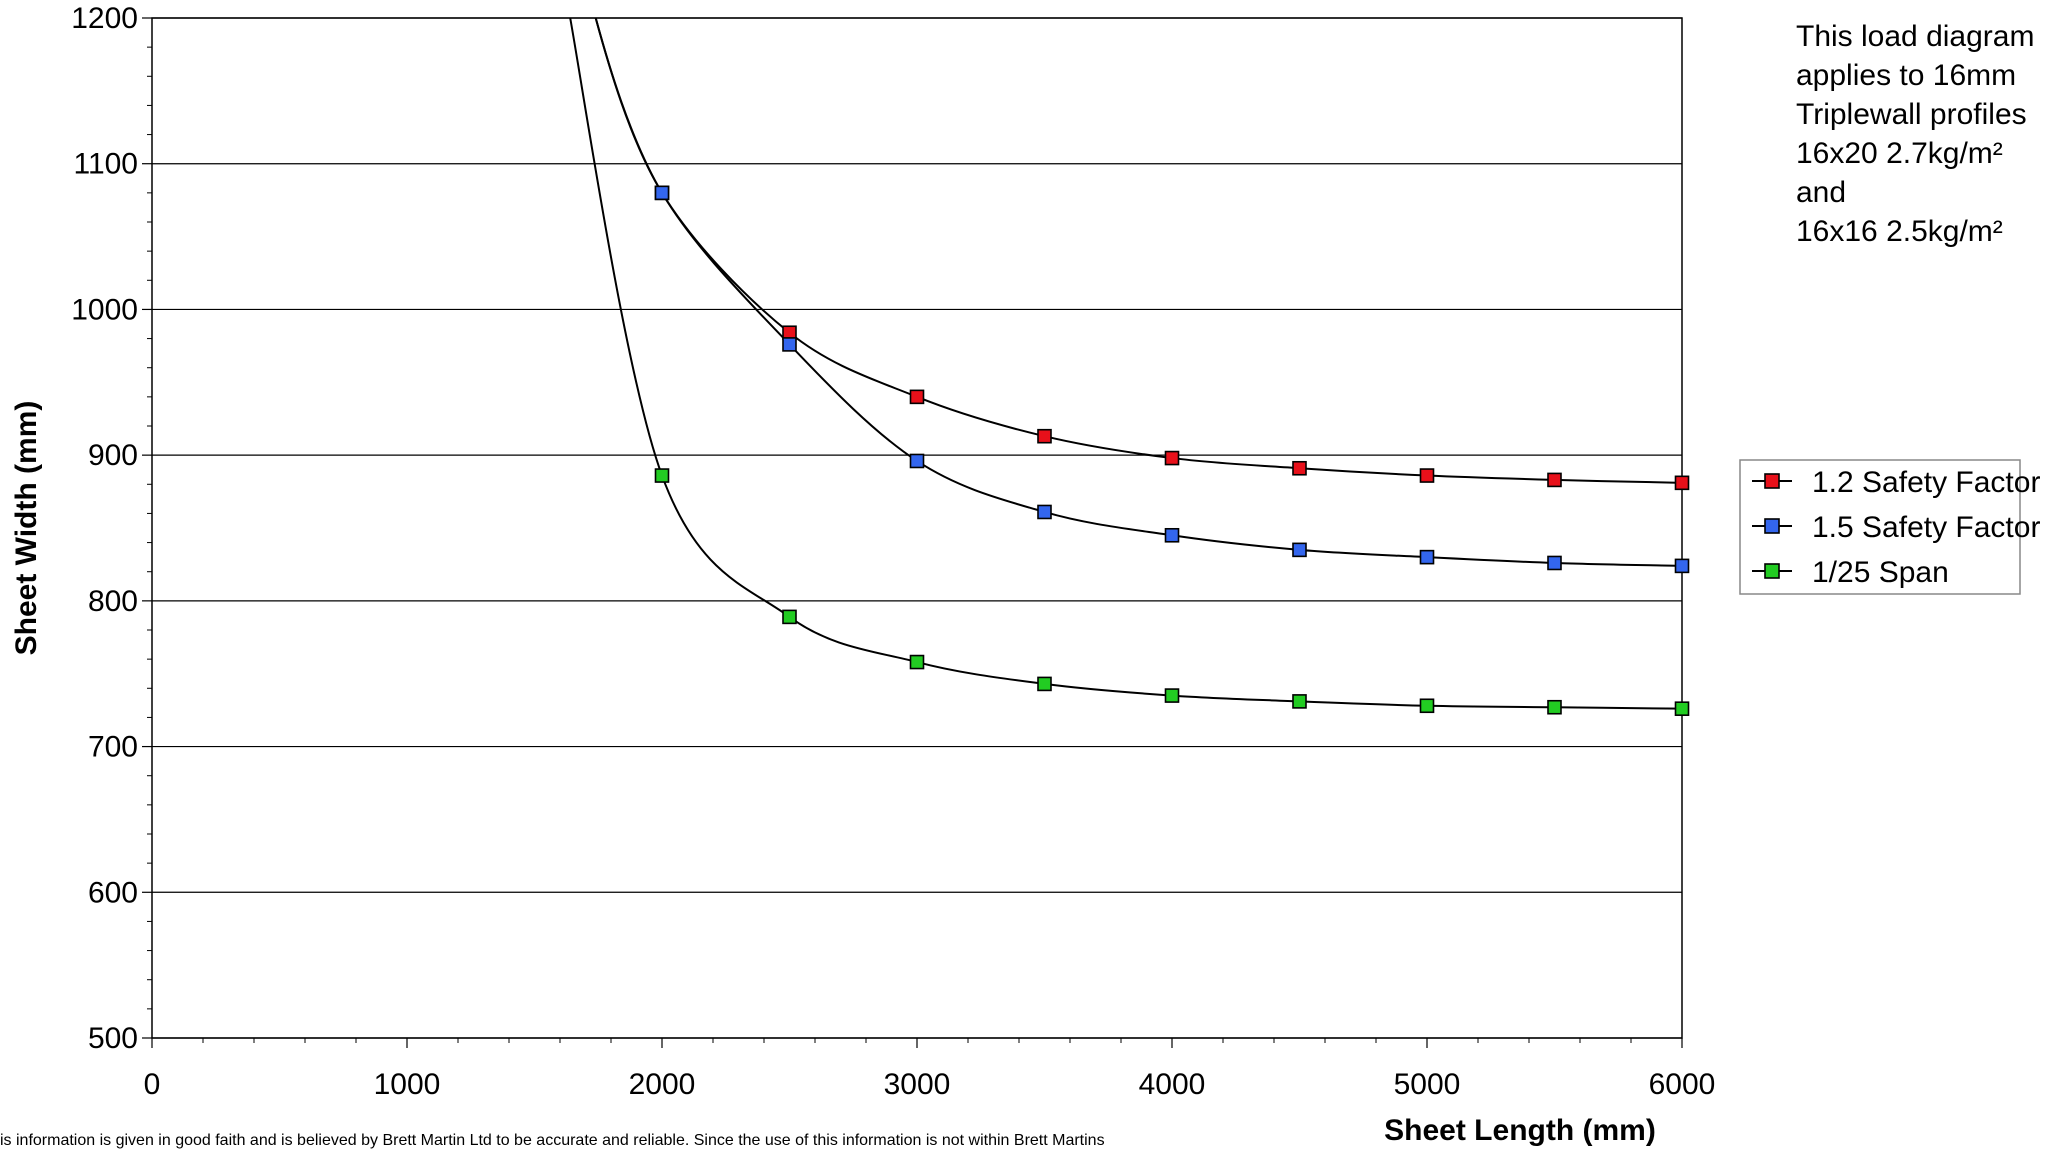 This screenshot has height=1149, width=2060. I want to click on y-tick-label: 1000, so click(104, 309).